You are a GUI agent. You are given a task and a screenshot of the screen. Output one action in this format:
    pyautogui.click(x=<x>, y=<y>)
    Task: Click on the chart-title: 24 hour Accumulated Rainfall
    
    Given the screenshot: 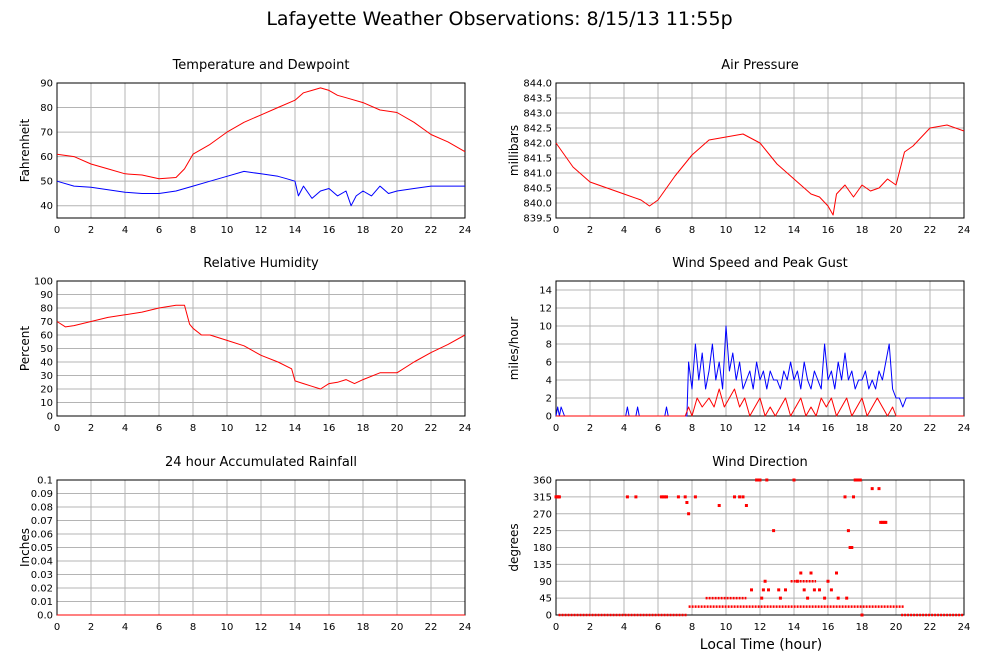 What is the action you would take?
    pyautogui.click(x=261, y=462)
    